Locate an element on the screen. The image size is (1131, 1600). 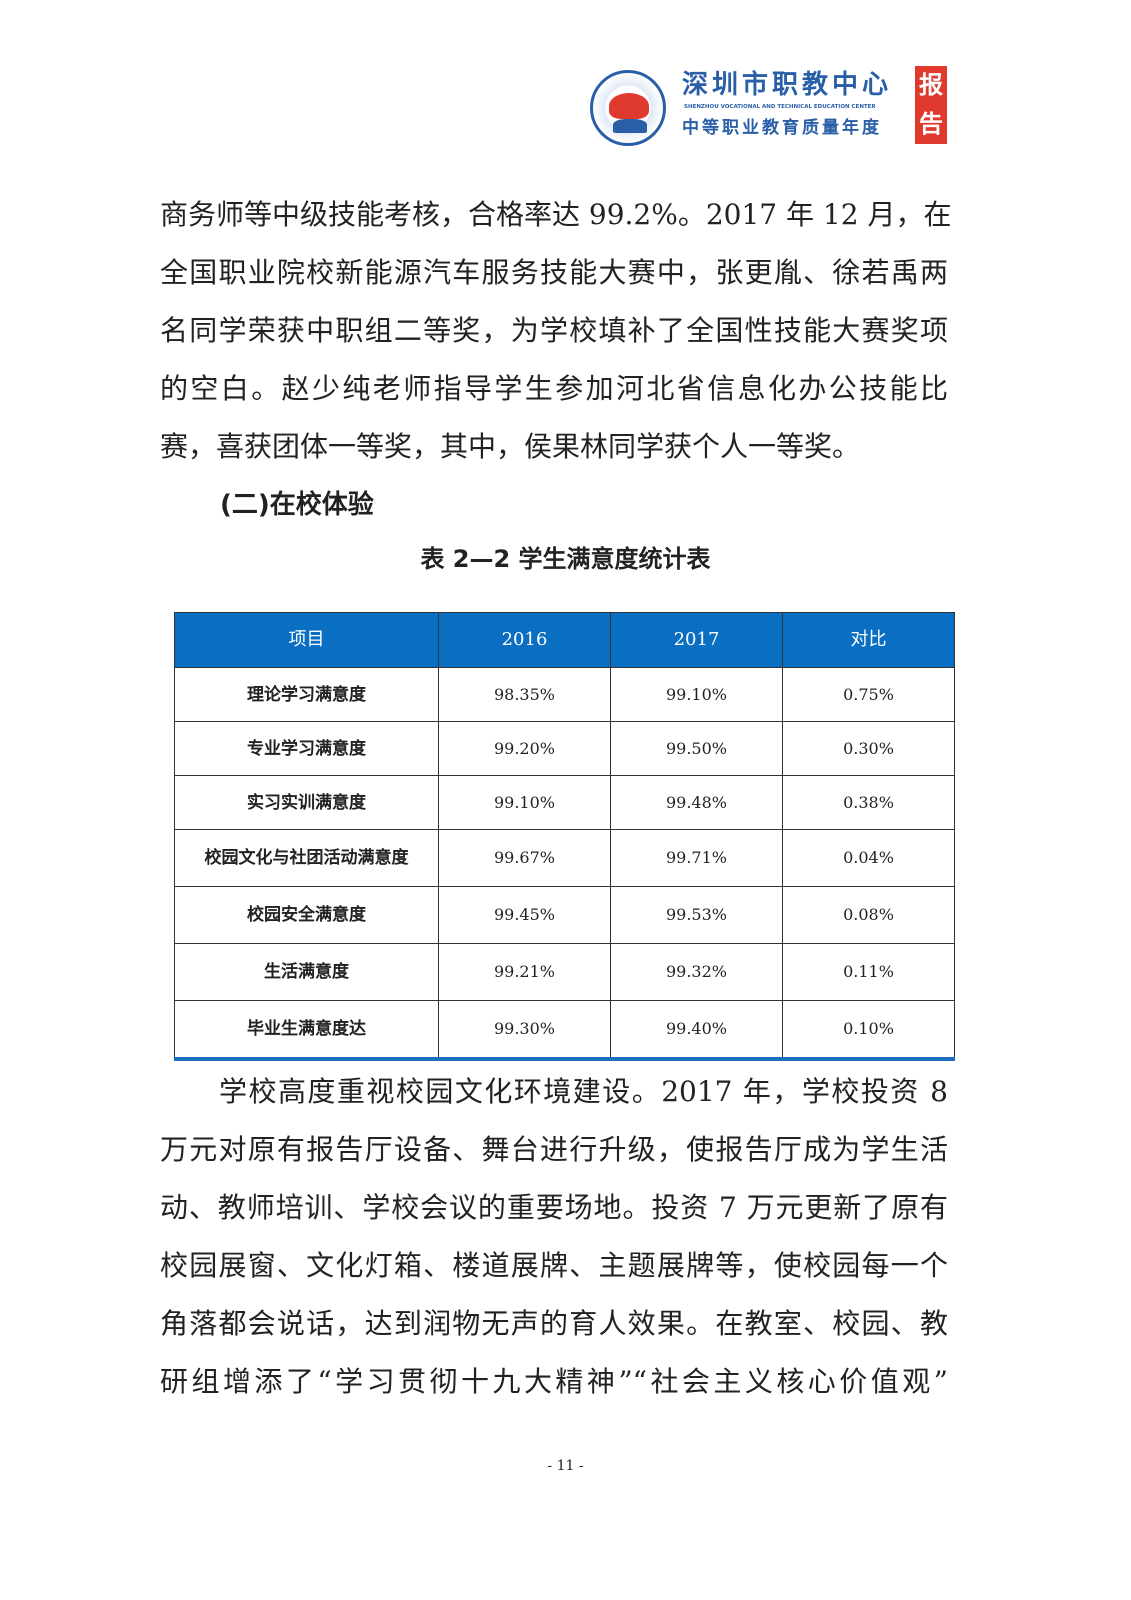
item-name-cell: 校园安全满意度 is located at coordinates (306, 915).